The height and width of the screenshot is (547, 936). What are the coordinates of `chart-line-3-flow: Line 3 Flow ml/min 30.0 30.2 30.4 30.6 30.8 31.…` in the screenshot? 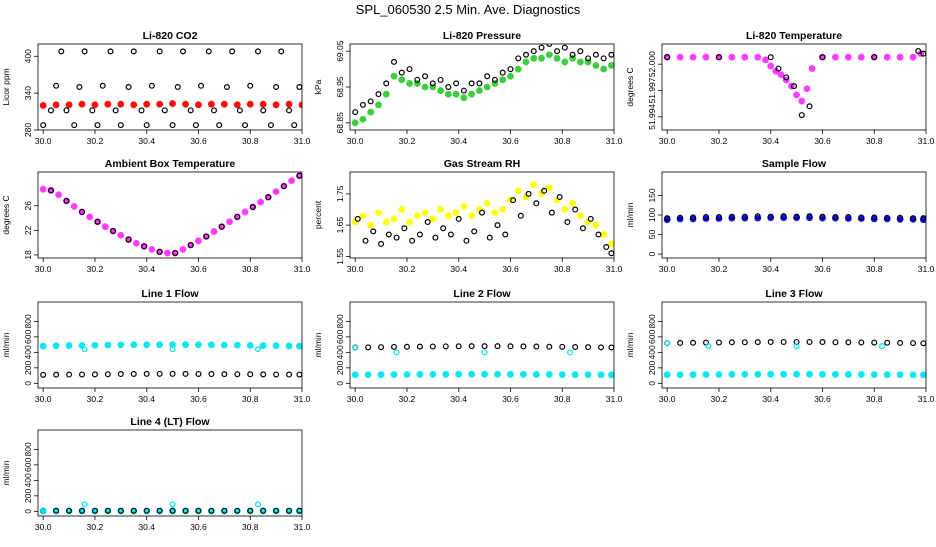 It's located at (780, 346).